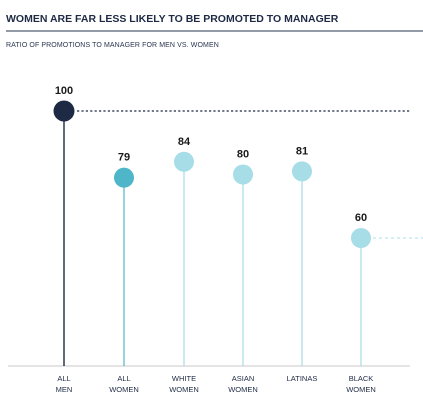  Describe the element at coordinates (243, 155) in the screenshot. I see `value-label: 80` at that location.